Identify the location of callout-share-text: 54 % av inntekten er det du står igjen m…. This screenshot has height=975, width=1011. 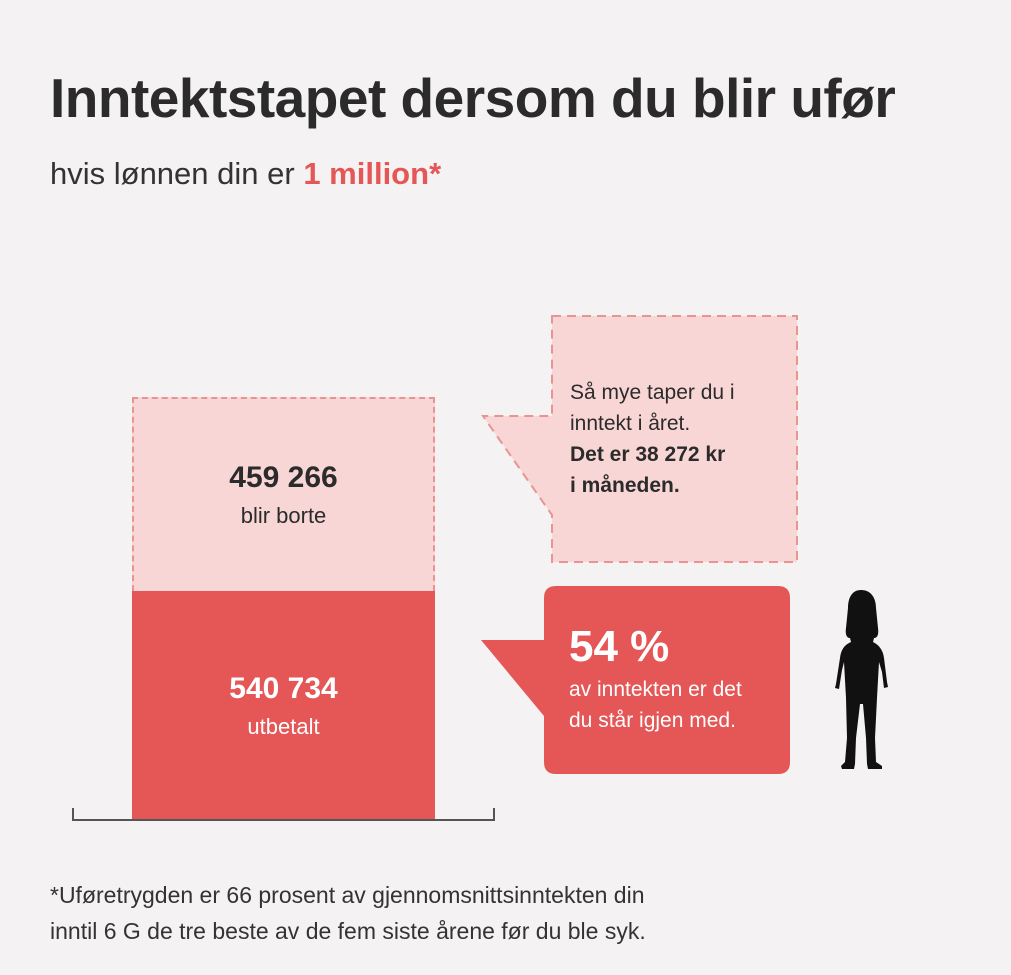
(676, 679).